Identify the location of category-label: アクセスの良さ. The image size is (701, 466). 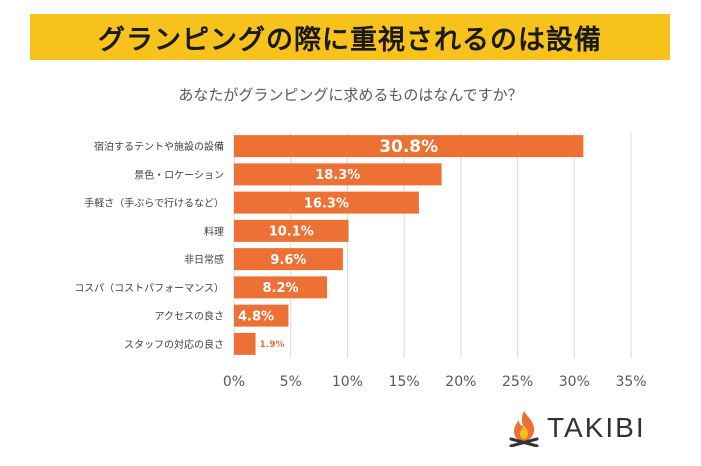
(190, 316).